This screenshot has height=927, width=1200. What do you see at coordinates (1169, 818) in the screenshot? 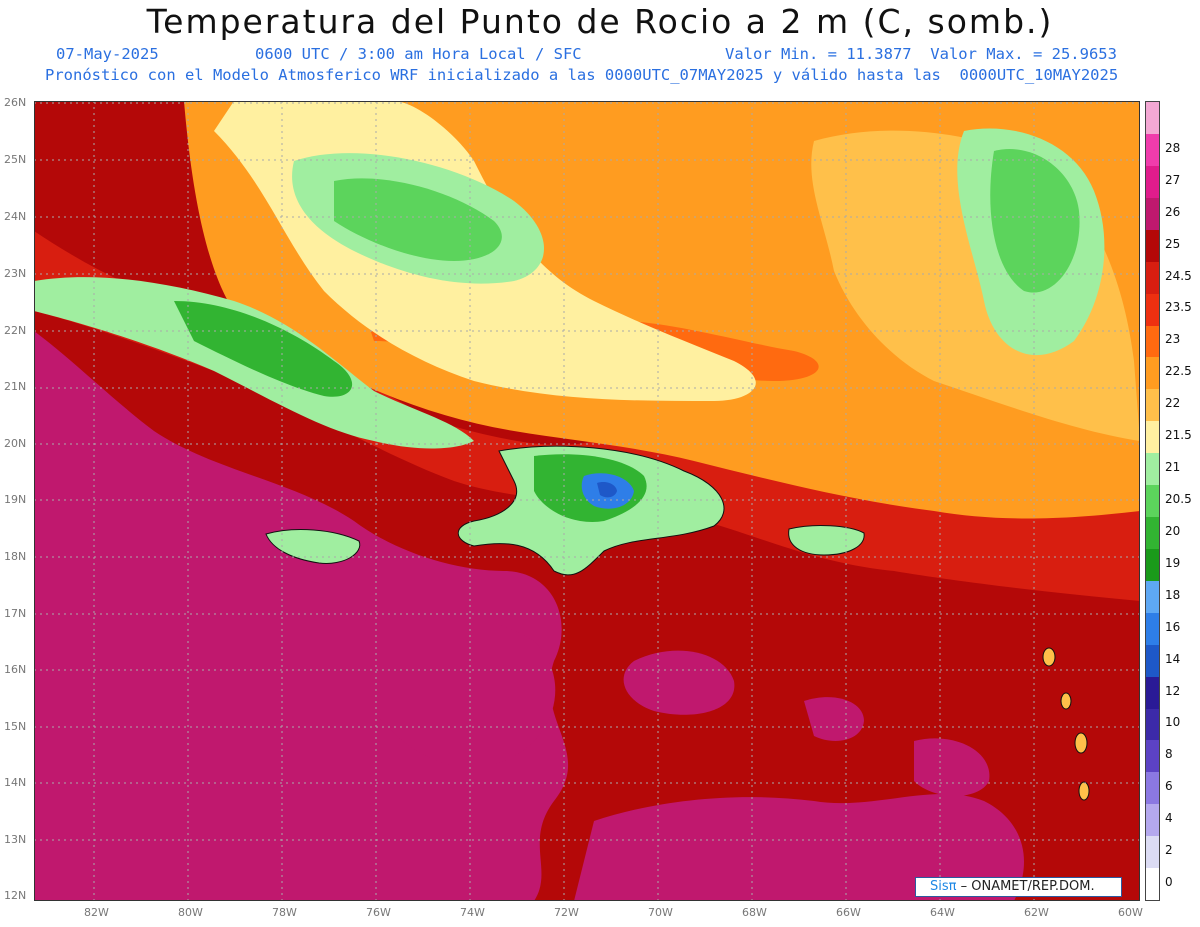
I see `colorbar-level-label: 4` at bounding box center [1169, 818].